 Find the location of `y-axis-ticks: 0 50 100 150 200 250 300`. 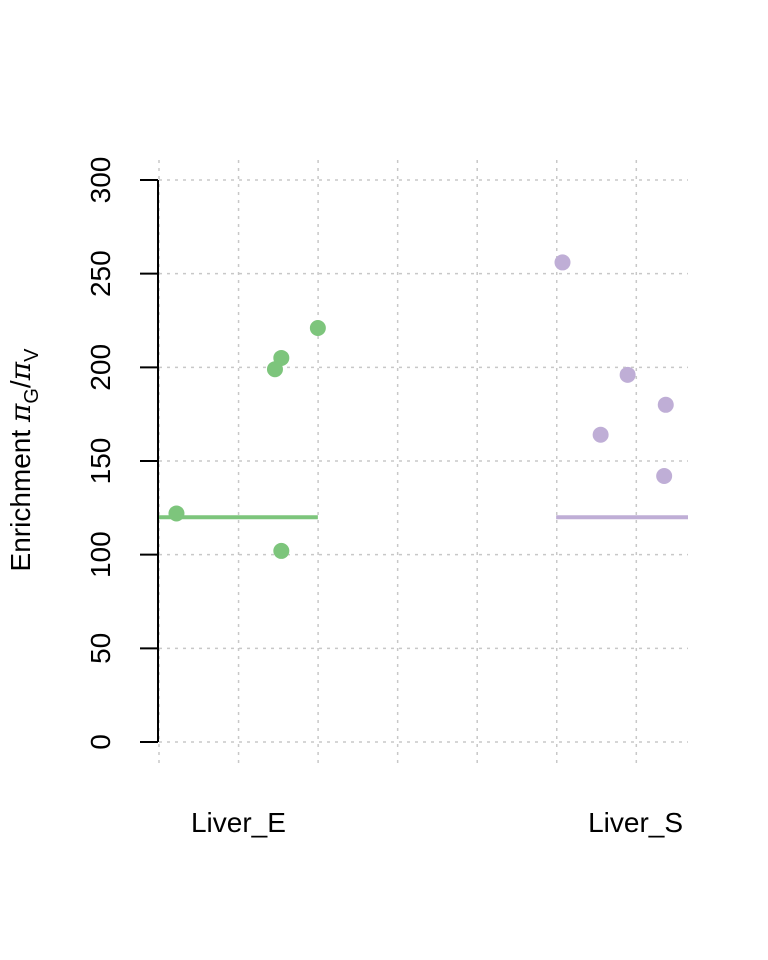

y-axis-ticks: 0 50 100 150 200 250 300 is located at coordinates (121, 453).